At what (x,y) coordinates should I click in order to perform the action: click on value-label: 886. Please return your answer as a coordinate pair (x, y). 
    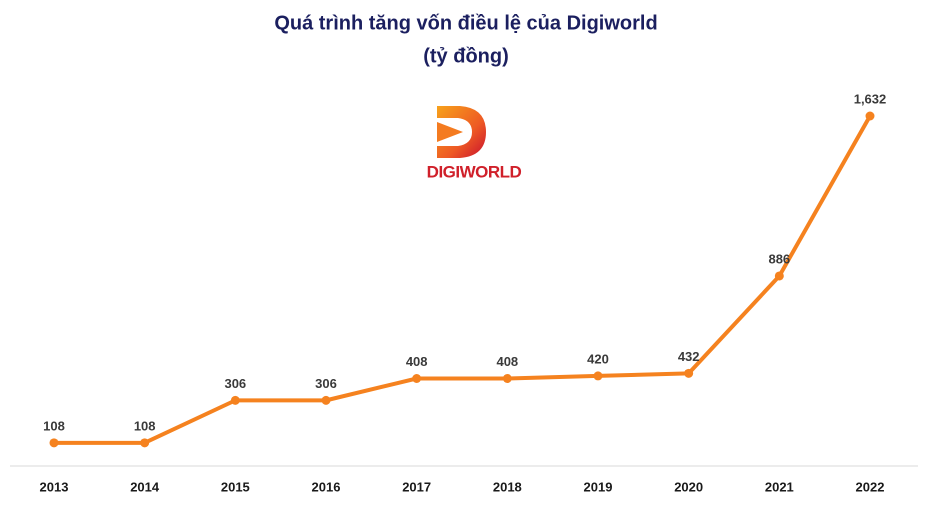
    Looking at the image, I should click on (779, 258).